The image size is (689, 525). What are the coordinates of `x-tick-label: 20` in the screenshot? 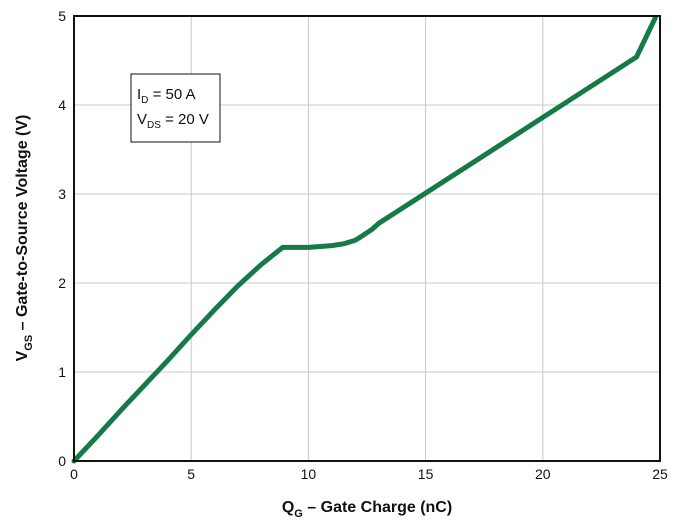 It's located at (543, 474).